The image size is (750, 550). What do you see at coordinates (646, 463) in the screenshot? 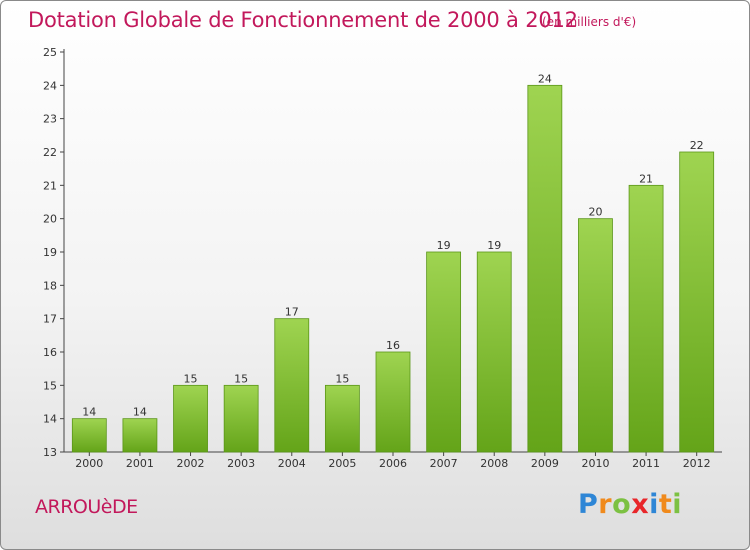
I see `x-tick-label: 2011` at bounding box center [646, 463].